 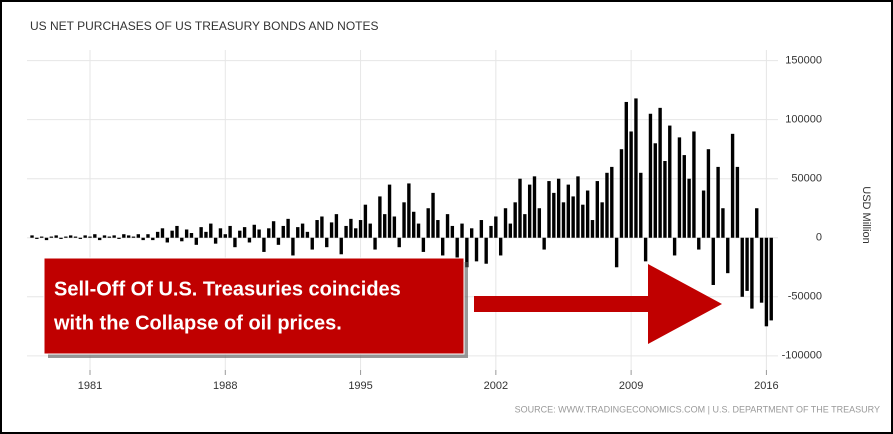 What do you see at coordinates (805, 297) in the screenshot?
I see `y-tick-label: -50000` at bounding box center [805, 297].